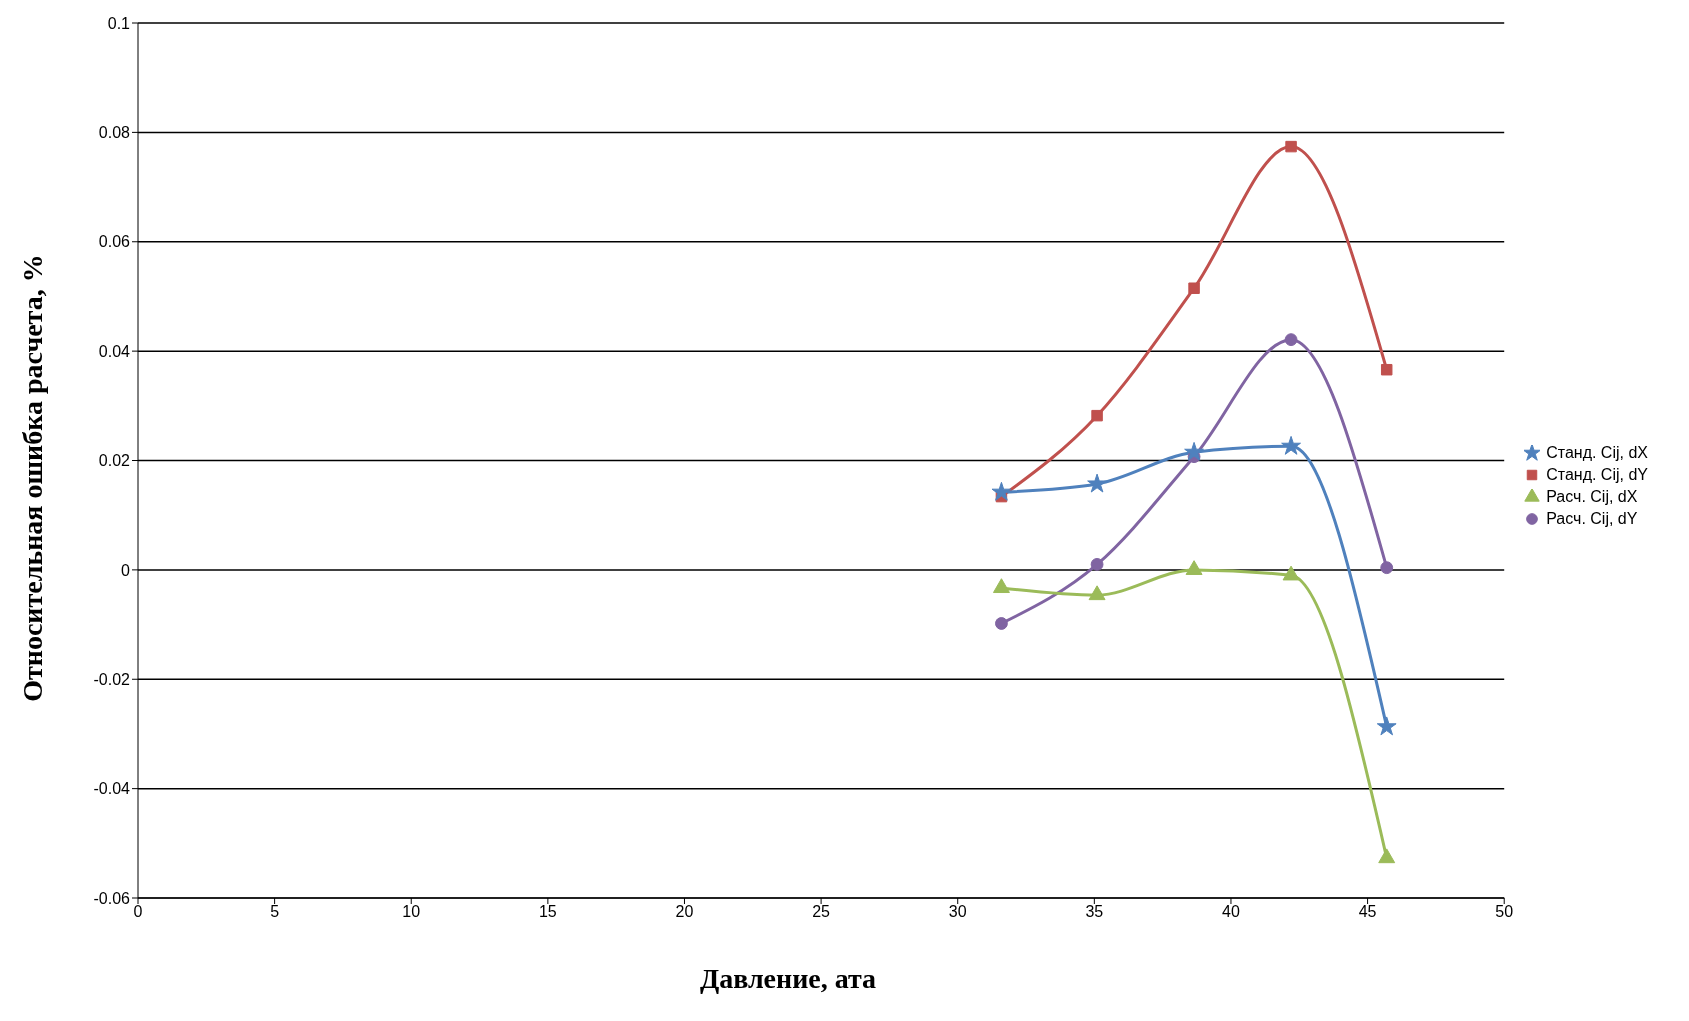 This screenshot has width=1689, height=1021. Describe the element at coordinates (138, 912) in the screenshot. I see `x-tick-label: 0` at that location.